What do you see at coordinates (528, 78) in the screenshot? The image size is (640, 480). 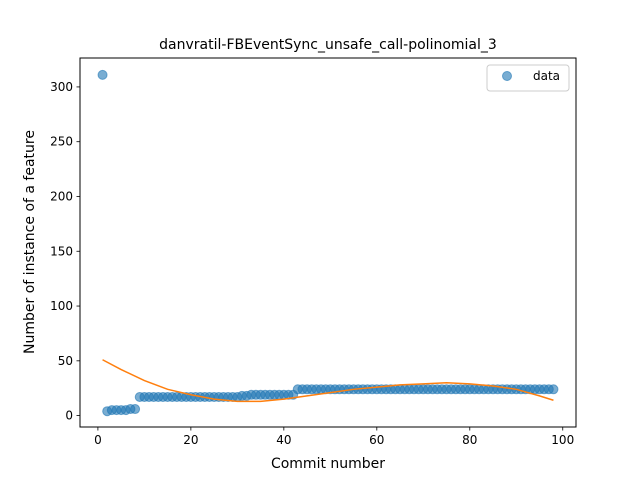 I see `legend: data` at bounding box center [528, 78].